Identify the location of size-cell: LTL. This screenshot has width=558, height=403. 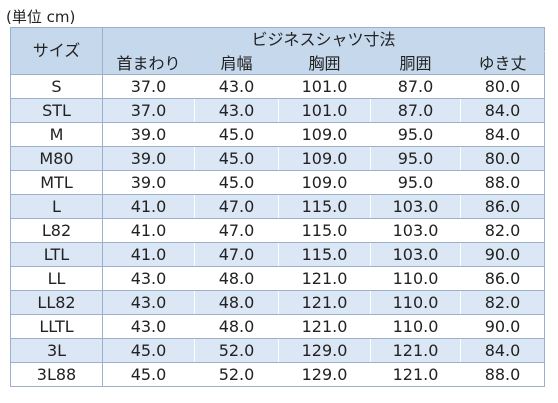
(56, 254).